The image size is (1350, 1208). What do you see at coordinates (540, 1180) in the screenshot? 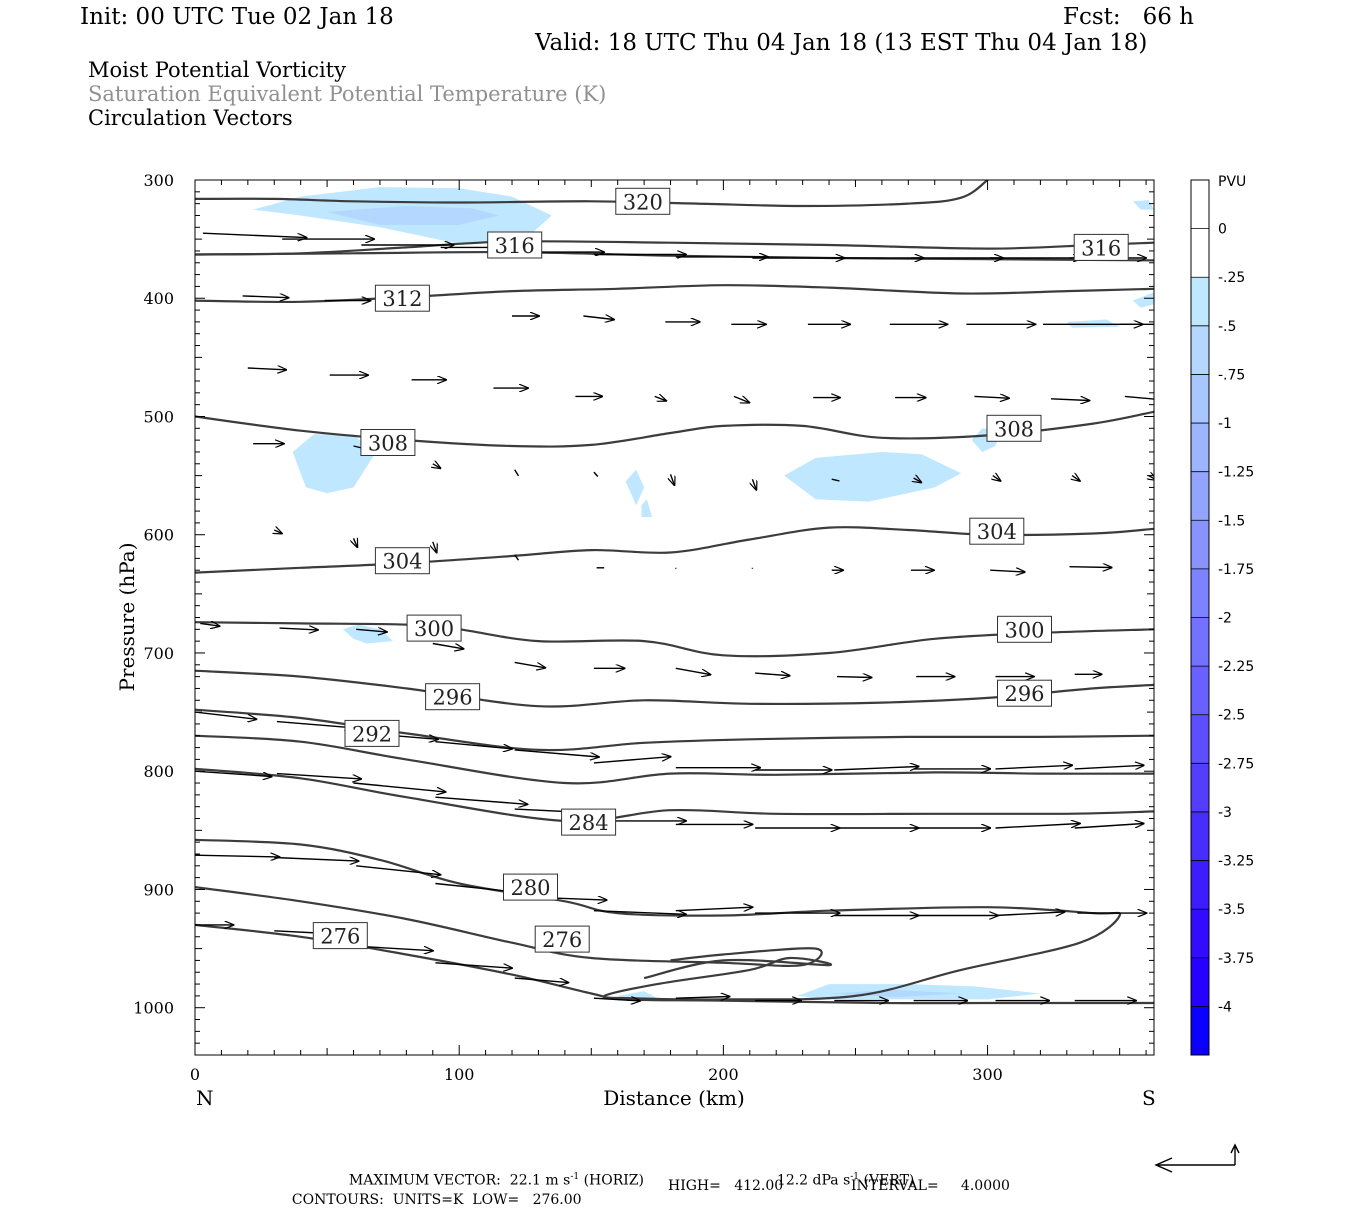
I see `max-horiz-value: 22.1 m s` at bounding box center [540, 1180].